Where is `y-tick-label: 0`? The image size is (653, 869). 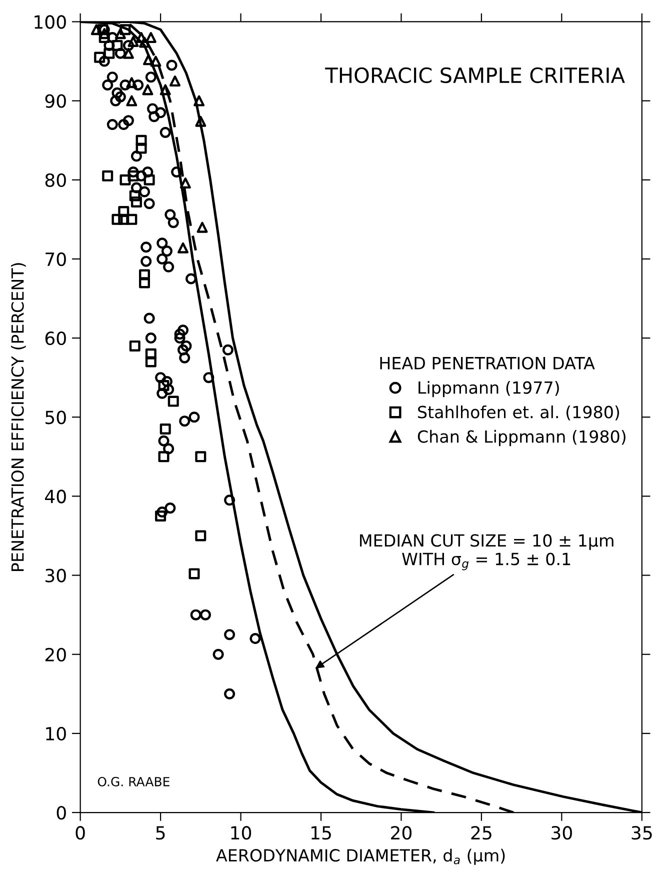 y-tick-label: 0 is located at coordinates (61, 813).